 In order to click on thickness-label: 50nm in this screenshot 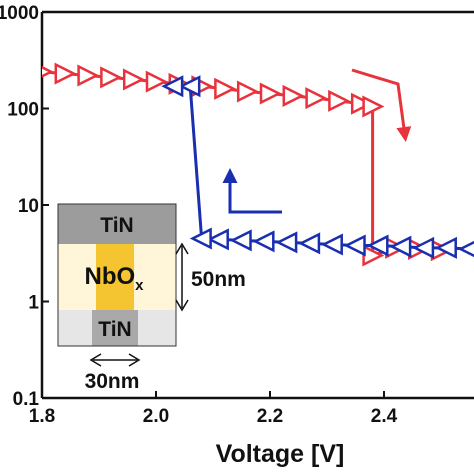, I will do `click(218, 279)`.